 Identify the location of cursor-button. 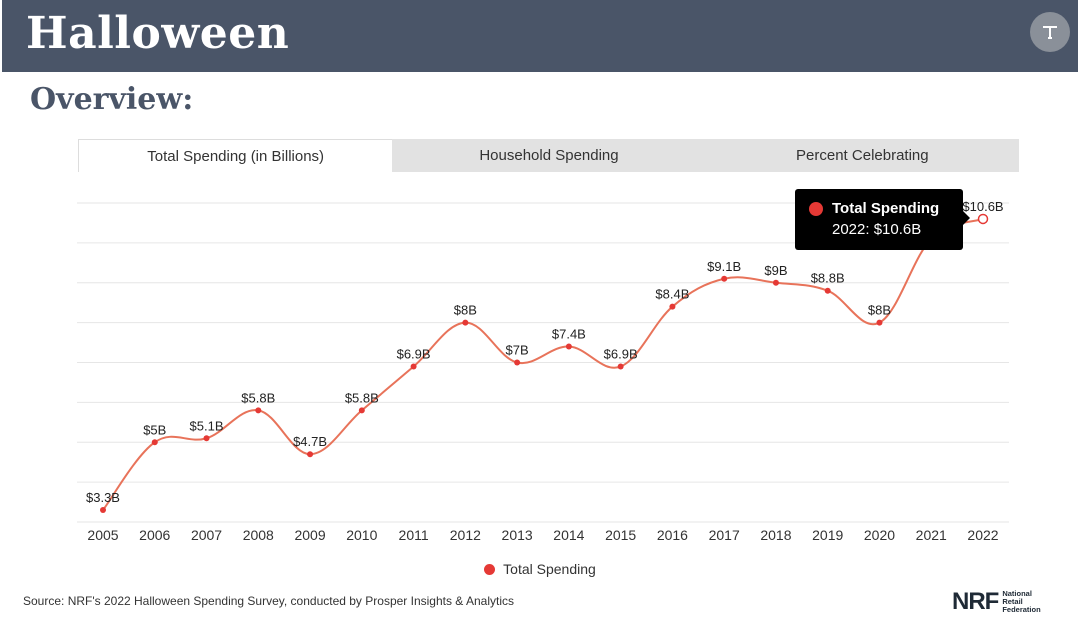
(1050, 32).